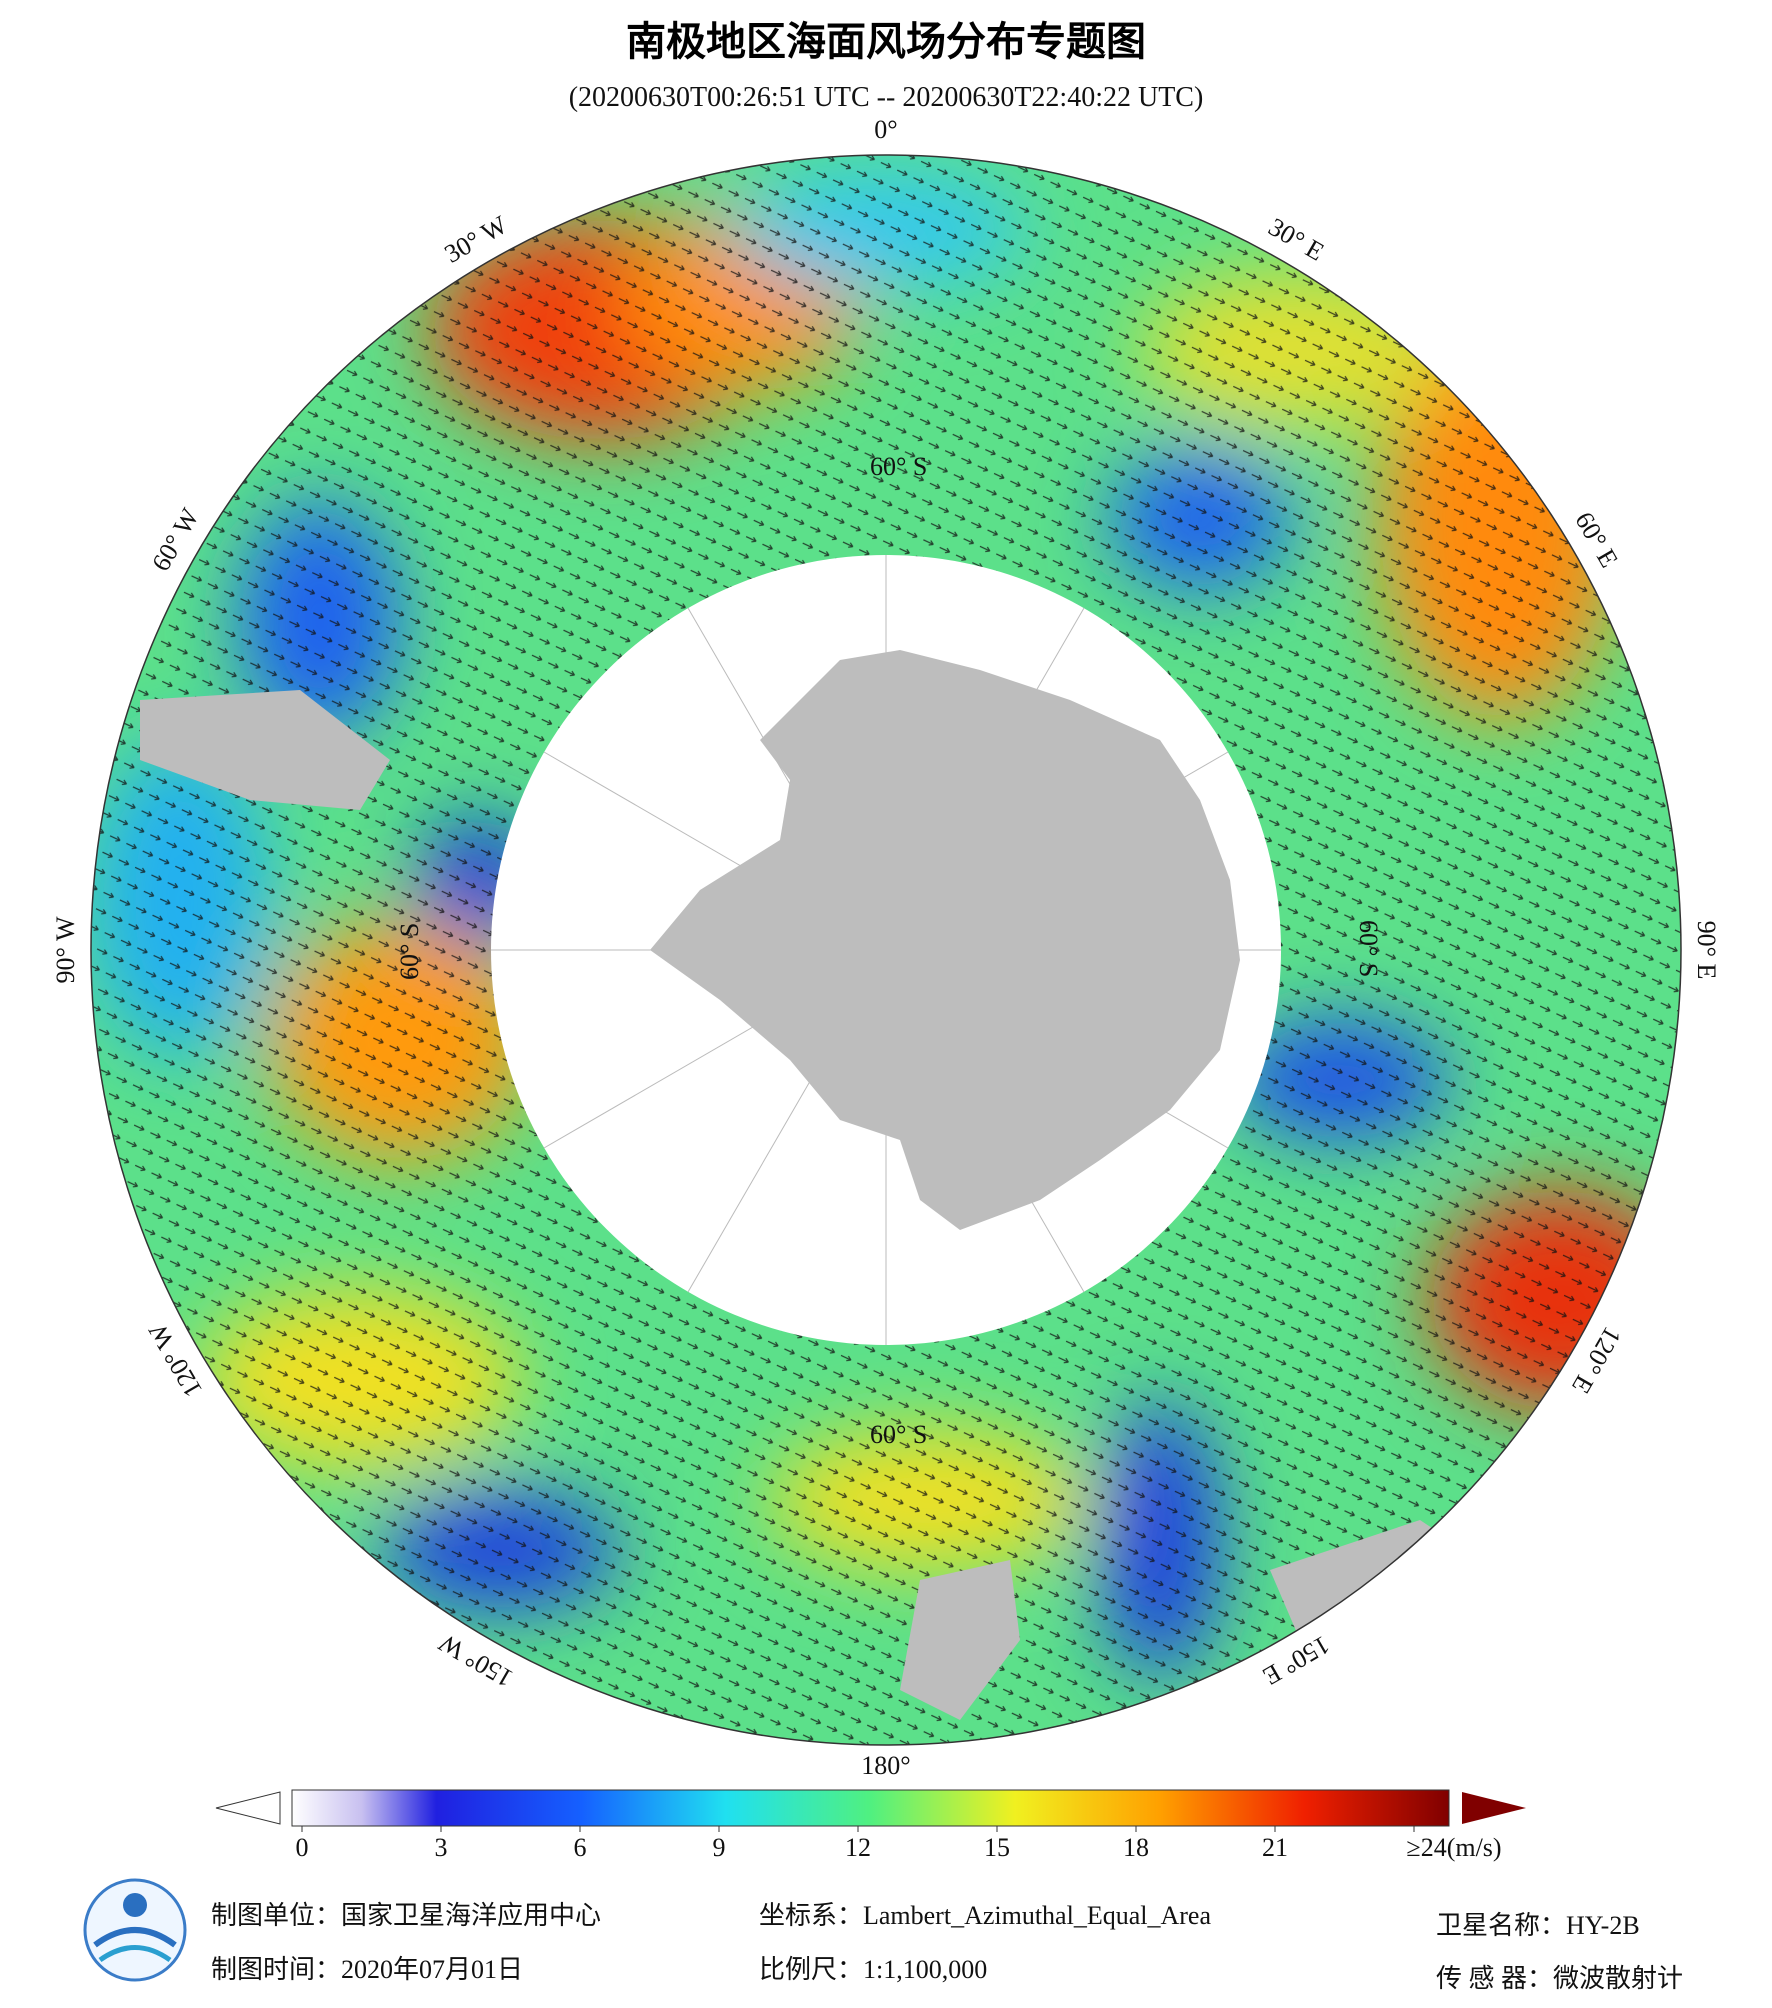 The height and width of the screenshot is (2008, 1772). I want to click on lon-label: 180°, so click(885, 1765).